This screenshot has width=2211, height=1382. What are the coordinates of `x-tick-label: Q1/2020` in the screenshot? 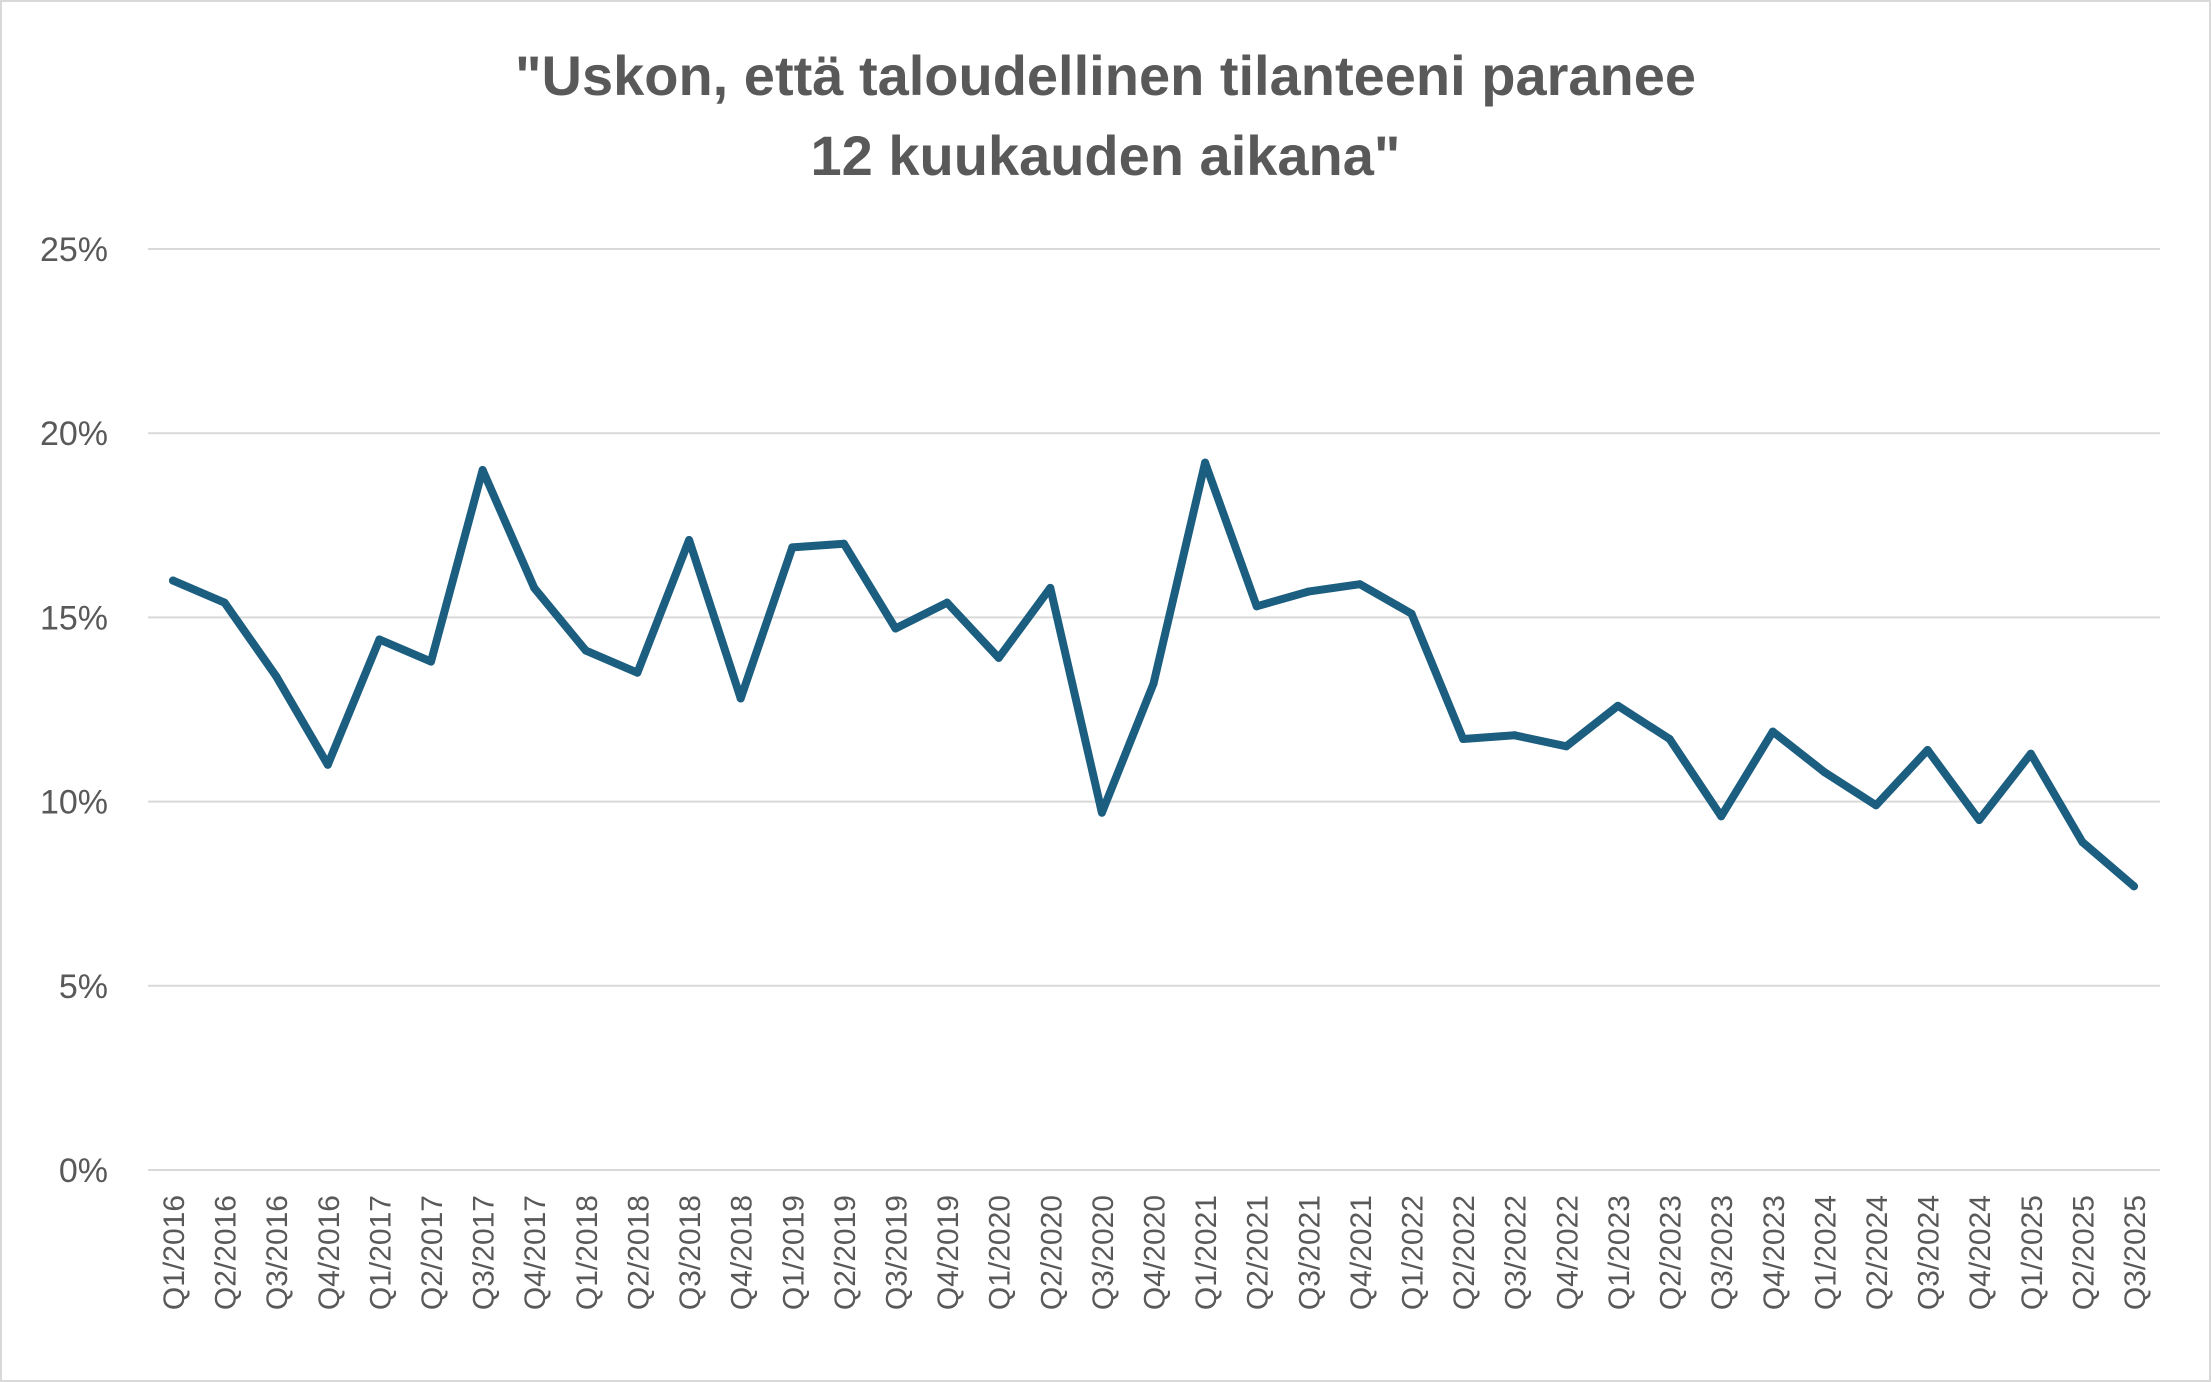 It's located at (1000, 1252).